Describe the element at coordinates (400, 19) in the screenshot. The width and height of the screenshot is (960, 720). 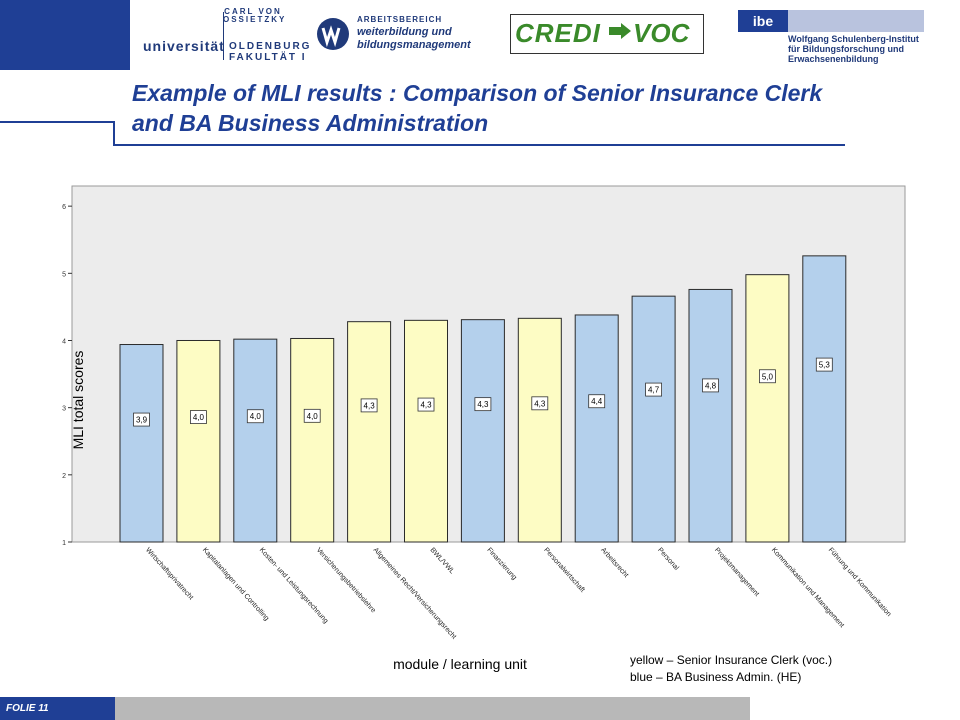
I see `awb-line-1: ARBEITSBEREICH` at that location.